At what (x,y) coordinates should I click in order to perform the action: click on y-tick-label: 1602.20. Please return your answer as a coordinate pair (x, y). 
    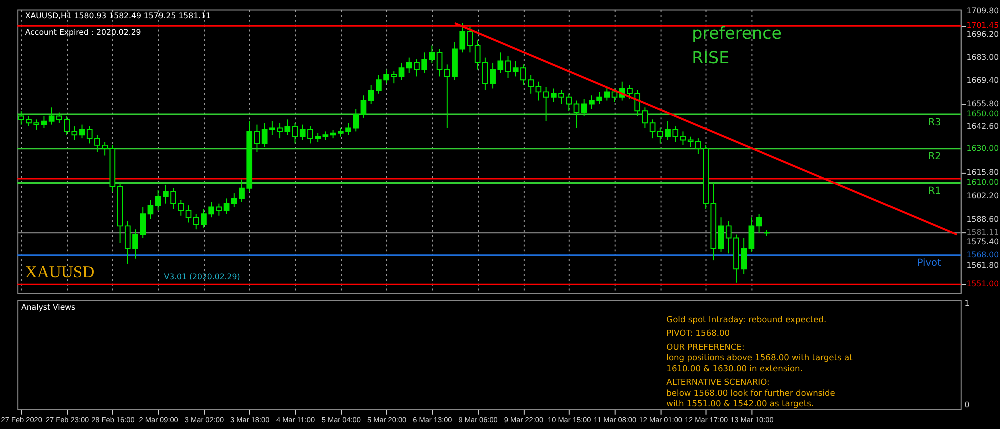
    Looking at the image, I should click on (983, 196).